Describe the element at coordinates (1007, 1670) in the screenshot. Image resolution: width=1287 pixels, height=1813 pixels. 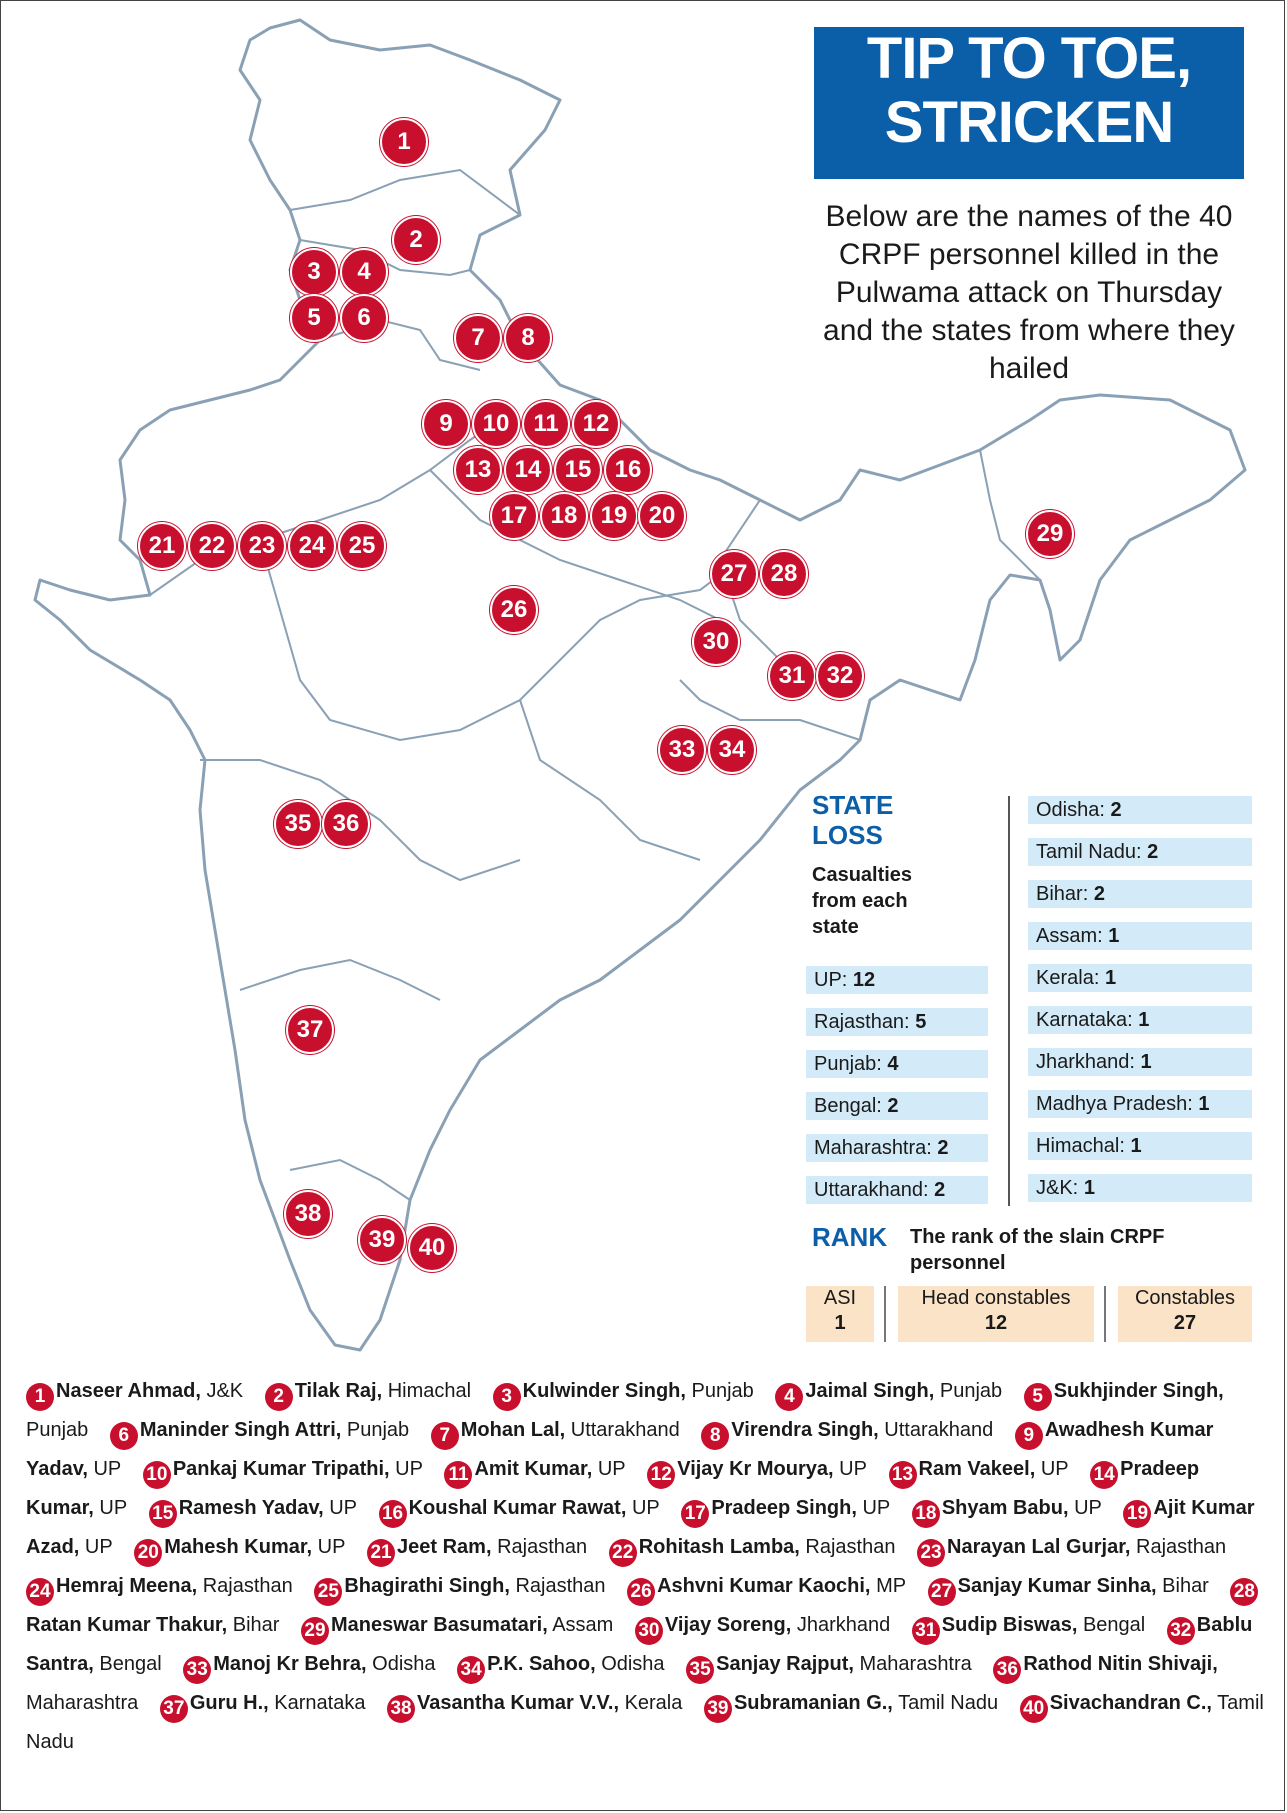
I see `personnel-number: 36` at that location.